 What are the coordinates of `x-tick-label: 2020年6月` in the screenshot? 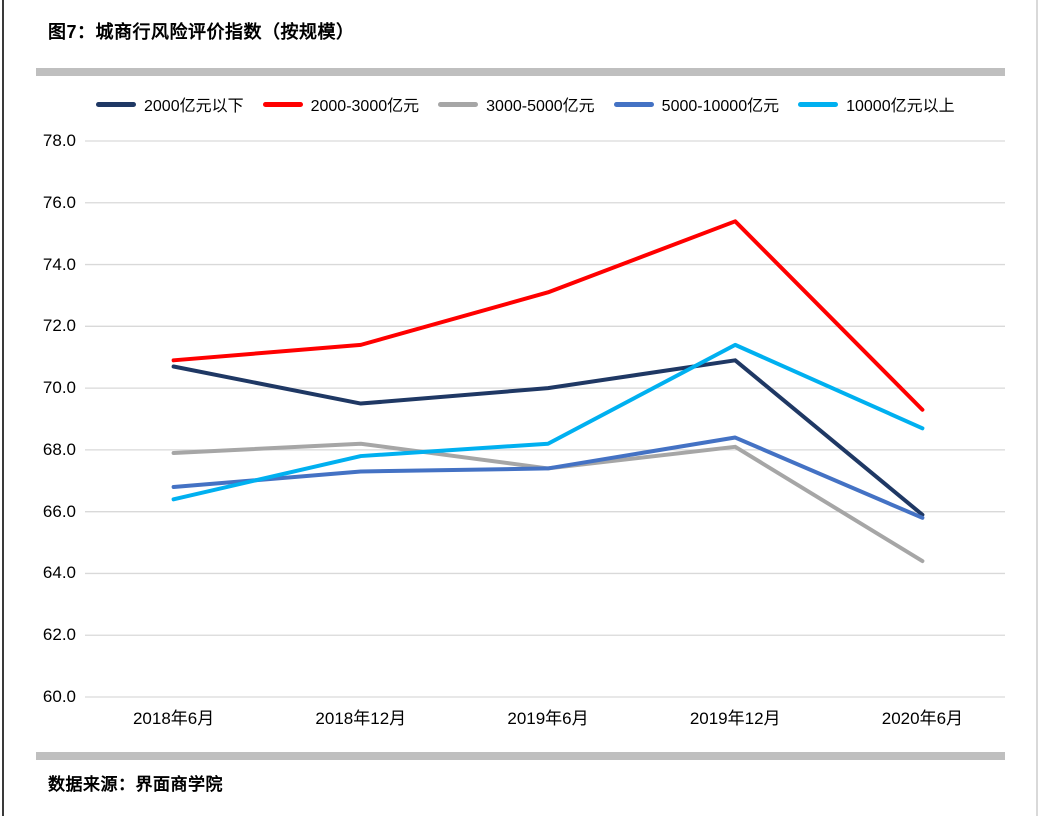 It's located at (922, 718).